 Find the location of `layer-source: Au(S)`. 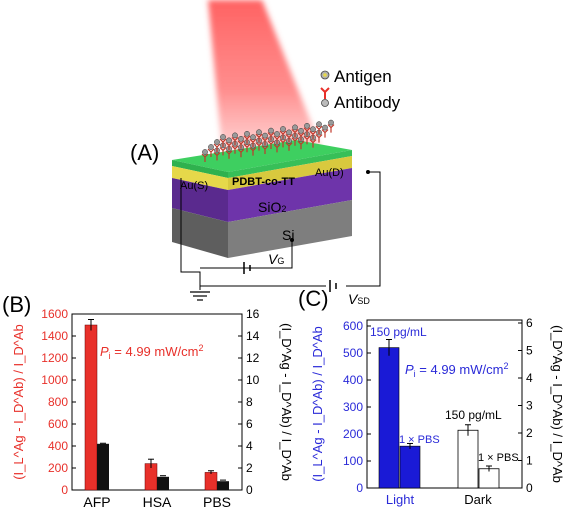

layer-source: Au(S) is located at coordinates (194, 186).